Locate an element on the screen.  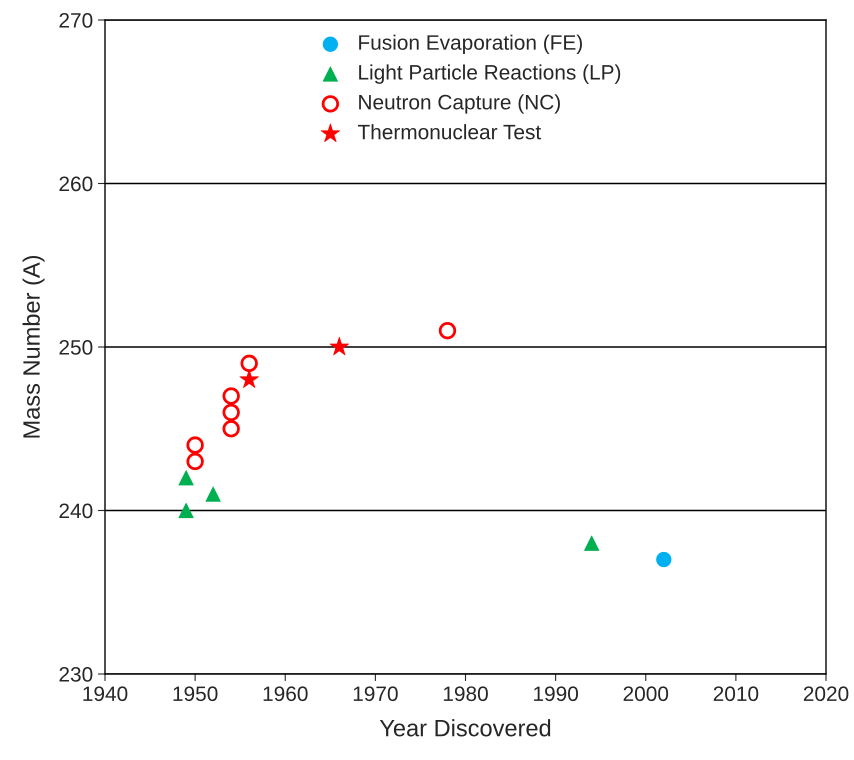
legend-label: Light Particle Reactions (LP) is located at coordinates (489, 74).